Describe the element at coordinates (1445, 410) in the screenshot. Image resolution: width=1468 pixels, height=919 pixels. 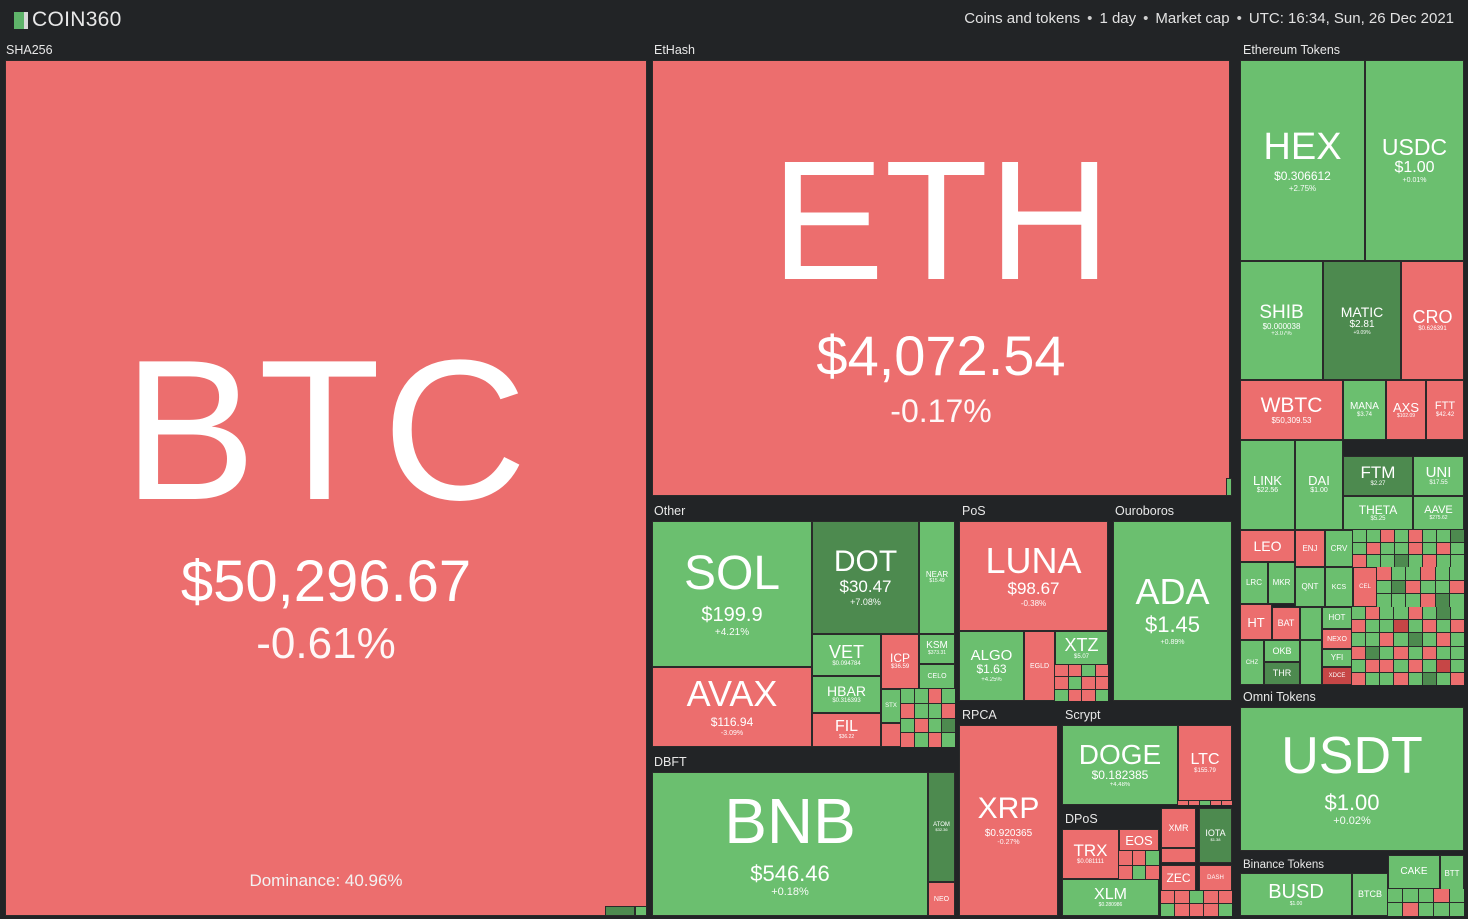
I see `coin-tile-ftt: FTT $42.42` at that location.